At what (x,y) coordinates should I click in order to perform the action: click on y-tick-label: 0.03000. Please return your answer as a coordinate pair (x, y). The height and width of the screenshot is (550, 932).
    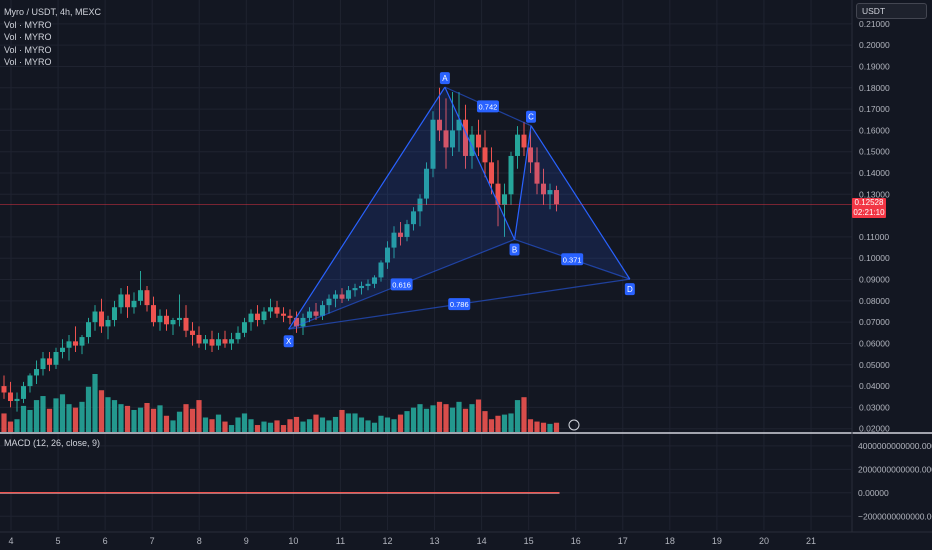
    Looking at the image, I should click on (874, 407).